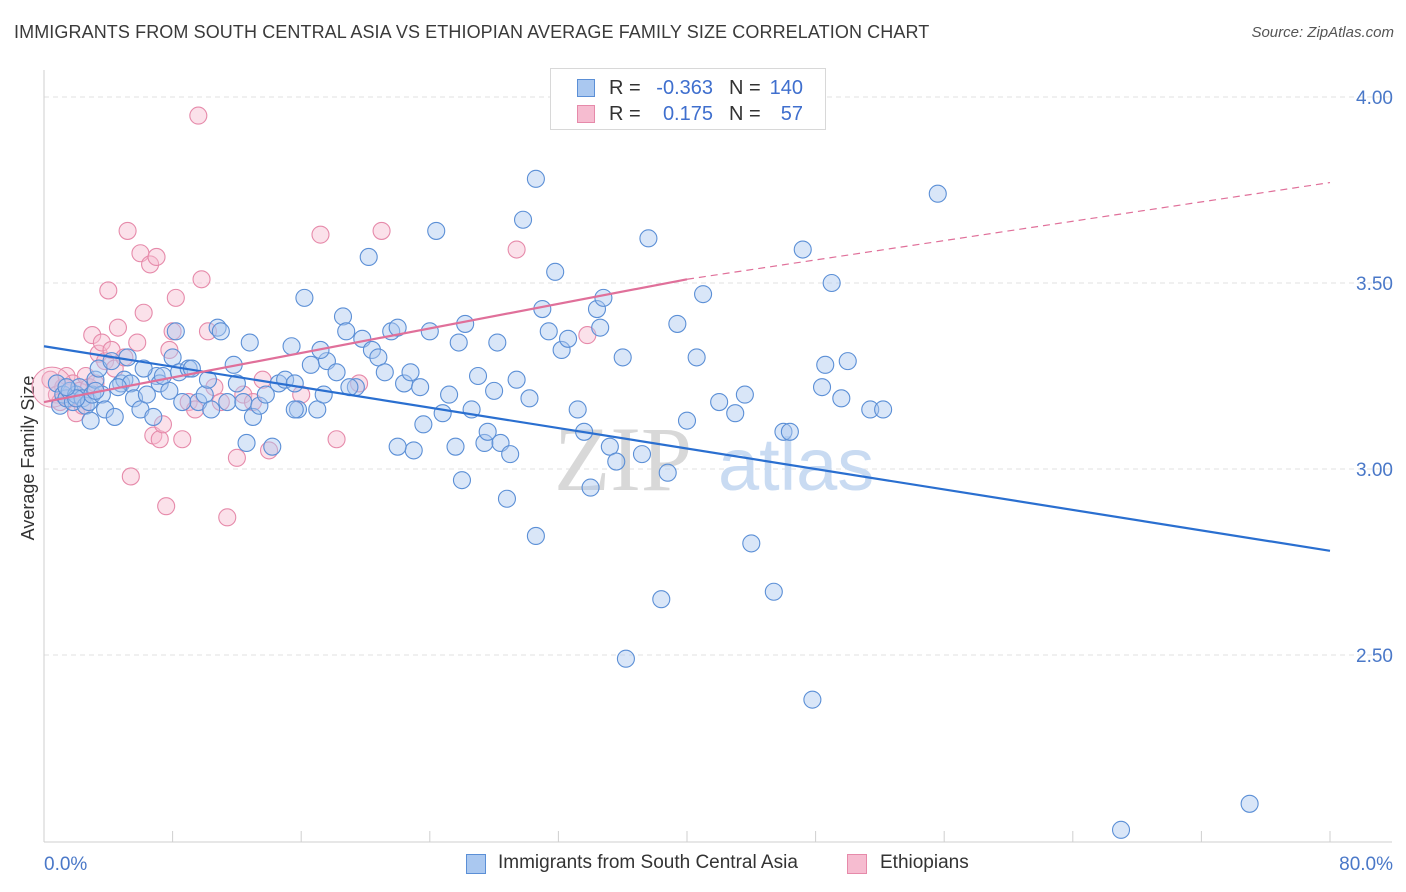  What do you see at coordinates (625, 88) in the screenshot?
I see `legend-r-label: R =` at bounding box center [625, 88].